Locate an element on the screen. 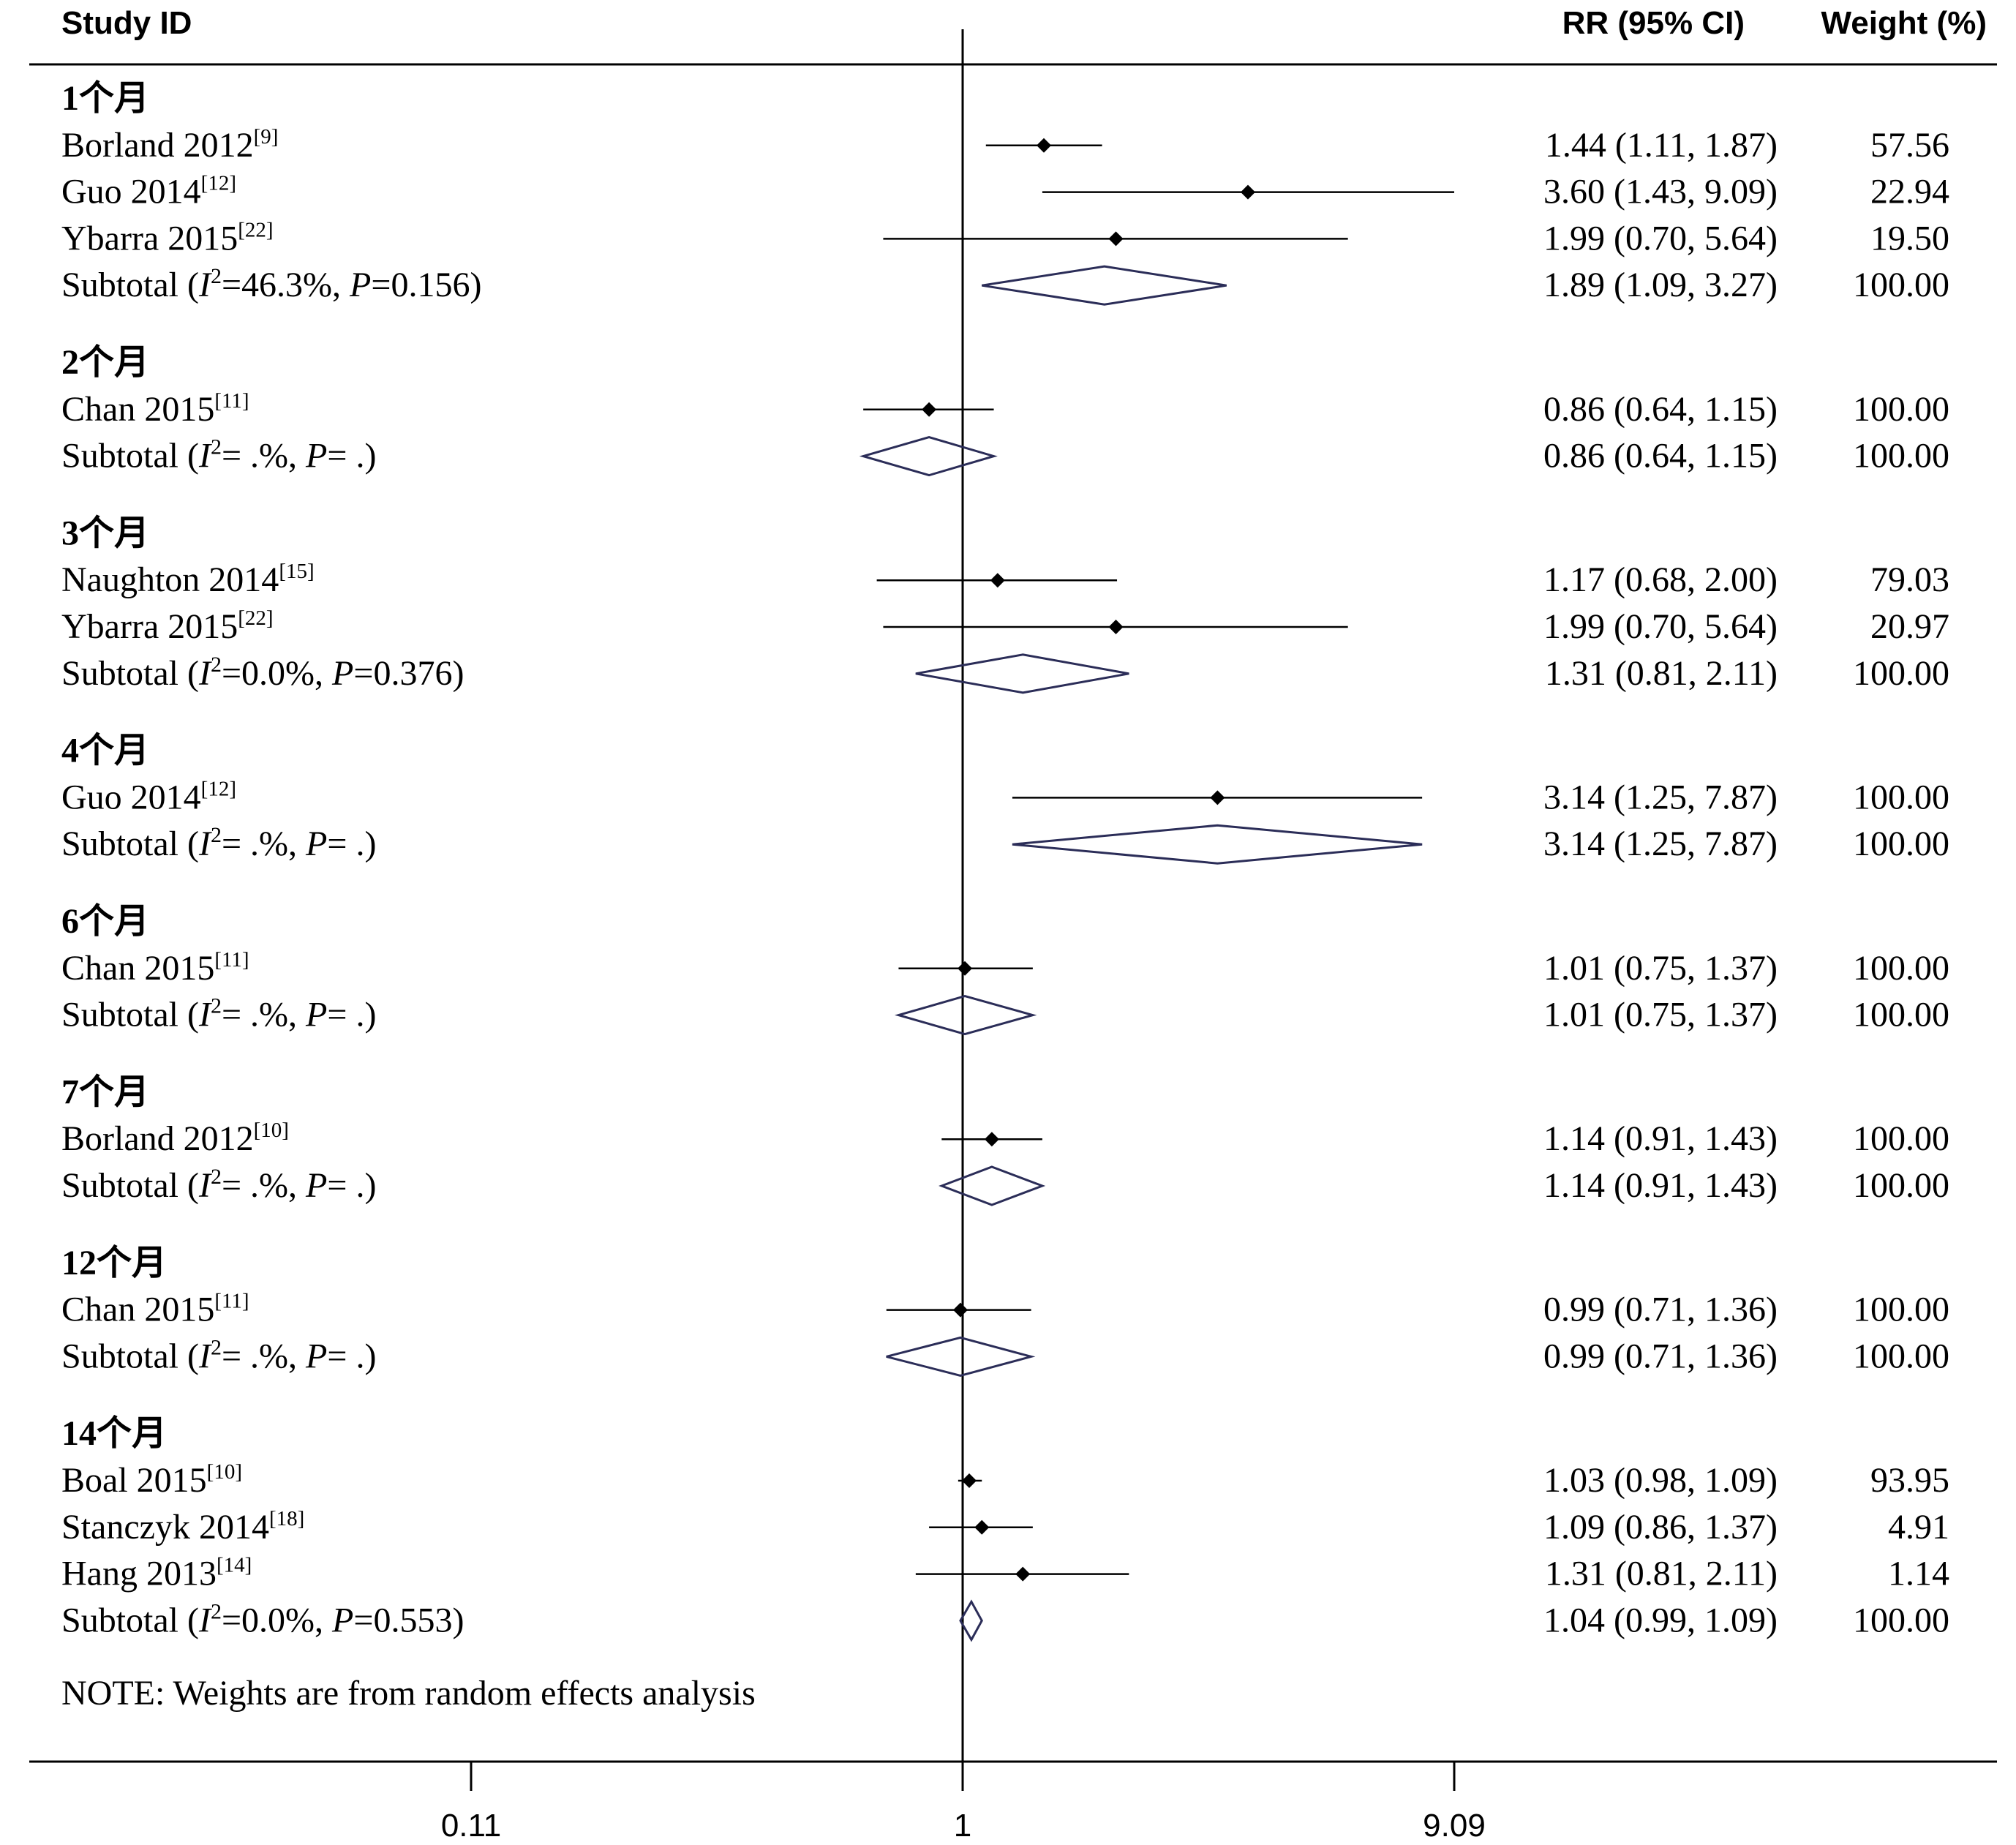 Image resolution: width=2016 pixels, height=1845 pixels. rr-ci-value: 3.14 (1.25, 7.87) is located at coordinates (1660, 797).